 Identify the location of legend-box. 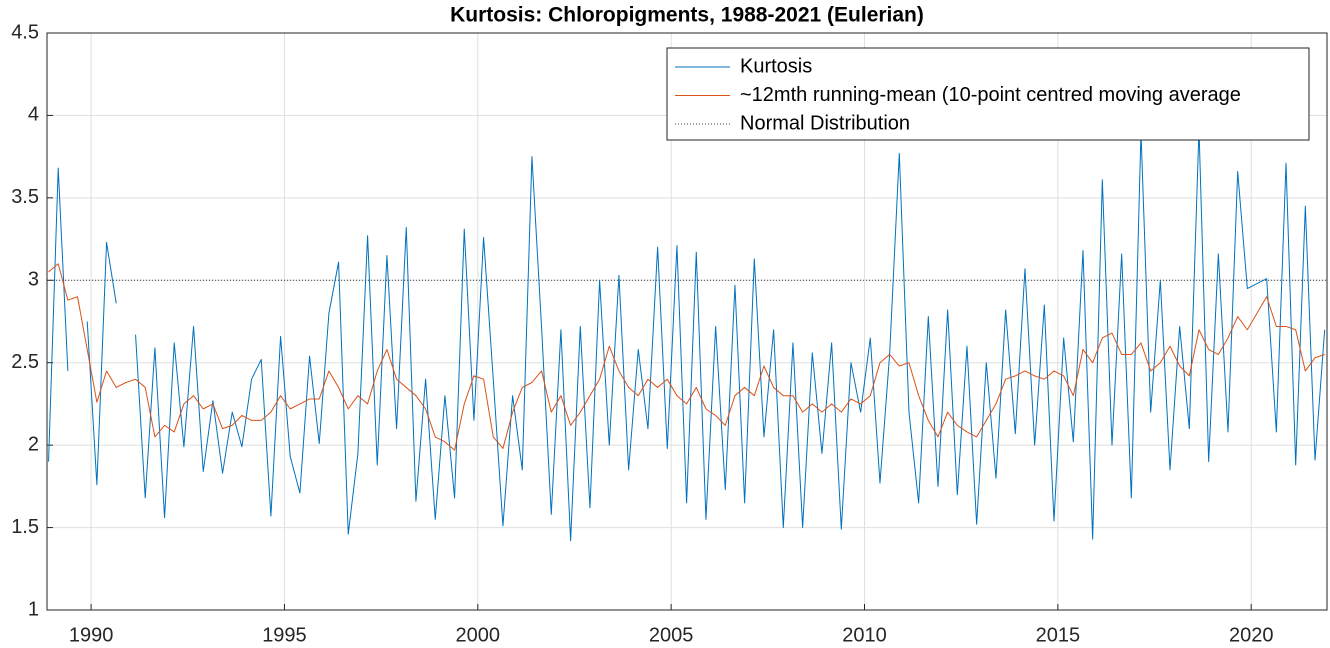
(988, 94).